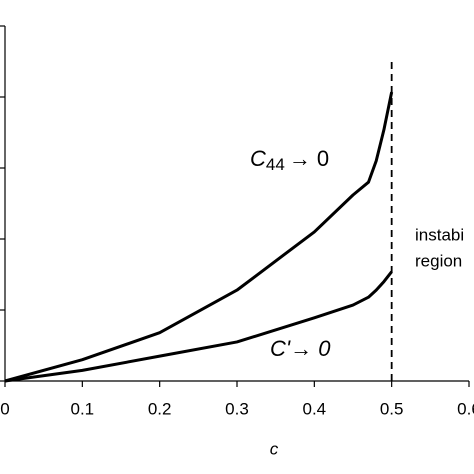 Image resolution: width=474 pixels, height=474 pixels. I want to click on annotation-rest: → 0, so click(309, 158).